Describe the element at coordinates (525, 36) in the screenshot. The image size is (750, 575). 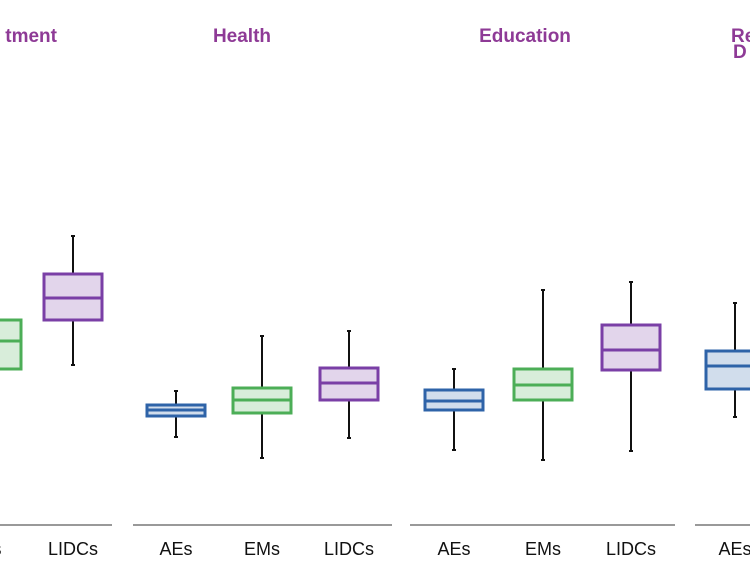
I see `panel-title: Education` at that location.